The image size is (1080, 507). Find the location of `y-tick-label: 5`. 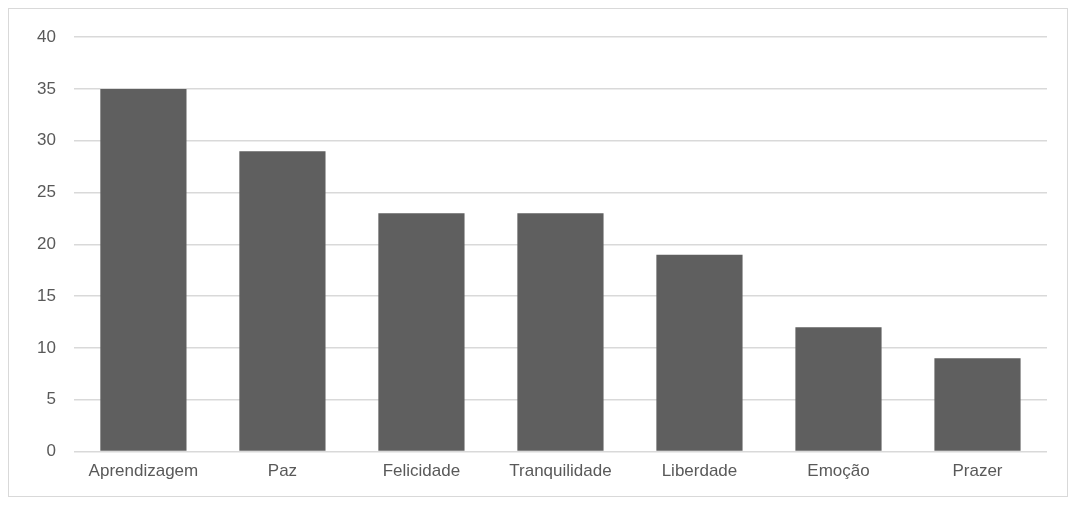

y-tick-label: 5 is located at coordinates (51, 399).